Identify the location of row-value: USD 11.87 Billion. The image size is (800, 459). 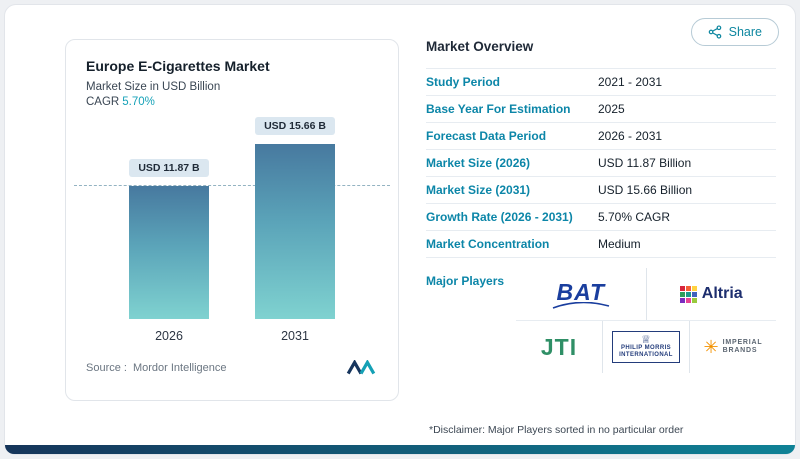
(645, 163).